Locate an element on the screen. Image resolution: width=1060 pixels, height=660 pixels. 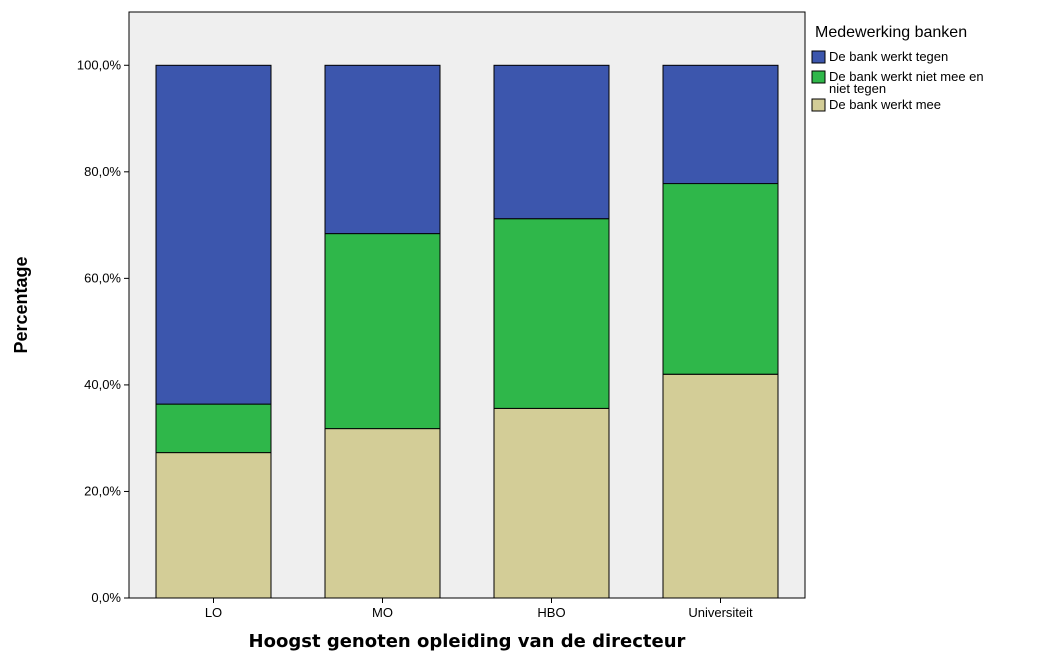
x-axis: LO MO HBO Universiteit is located at coordinates (479, 609).